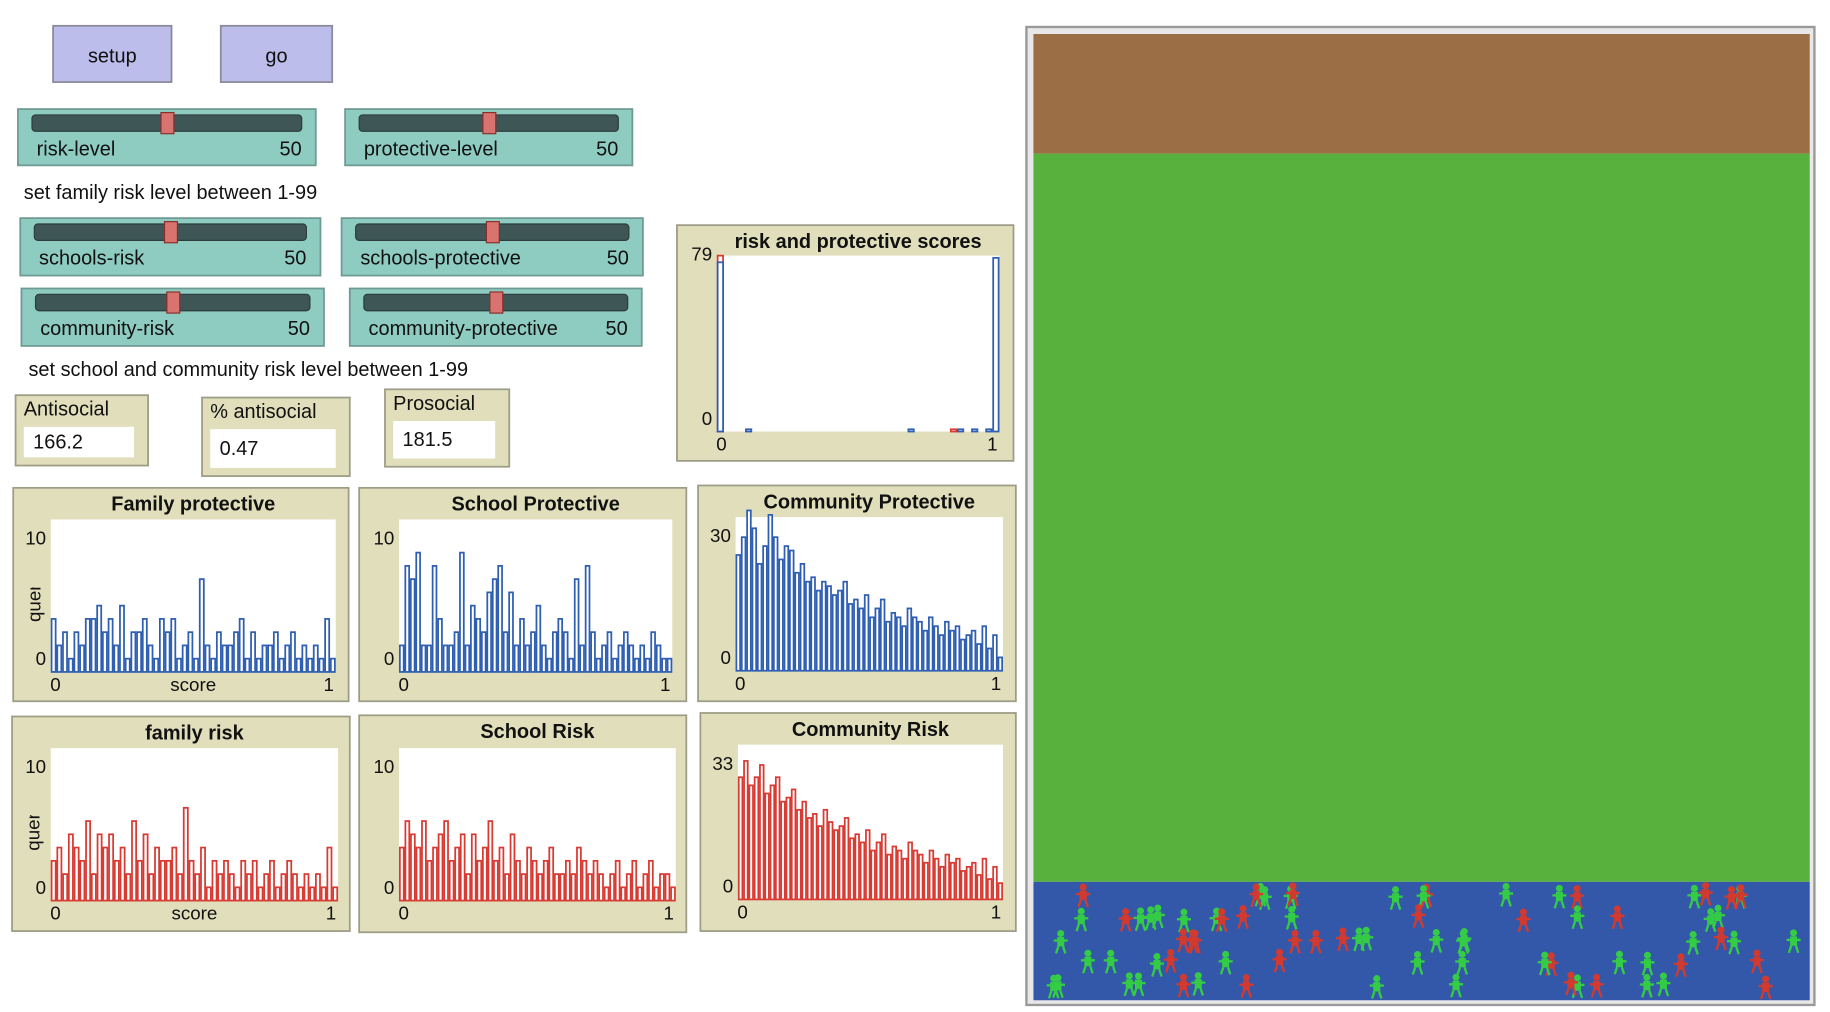  Describe the element at coordinates (495, 317) in the screenshot. I see `slider: community-protective 50` at that location.